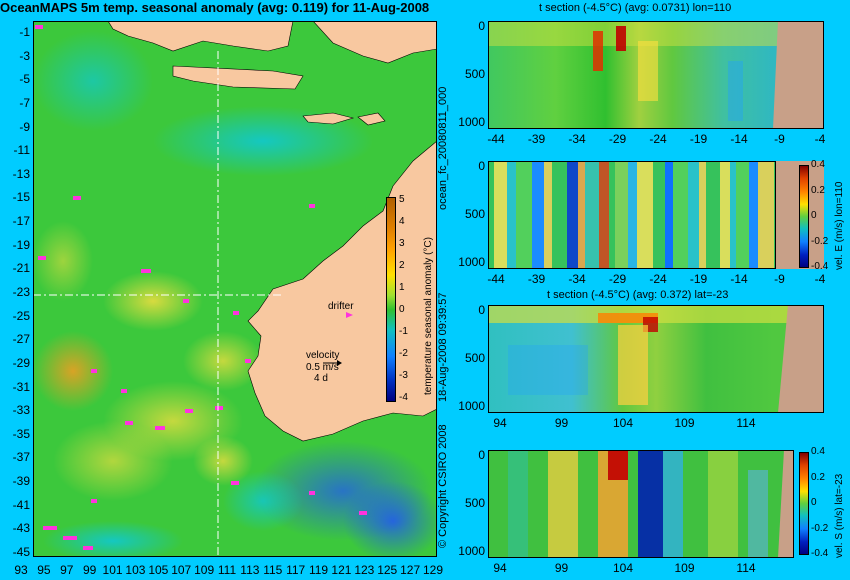 The height and width of the screenshot is (580, 850). I want to click on map-colorbar-tick: -2, so click(403, 353).